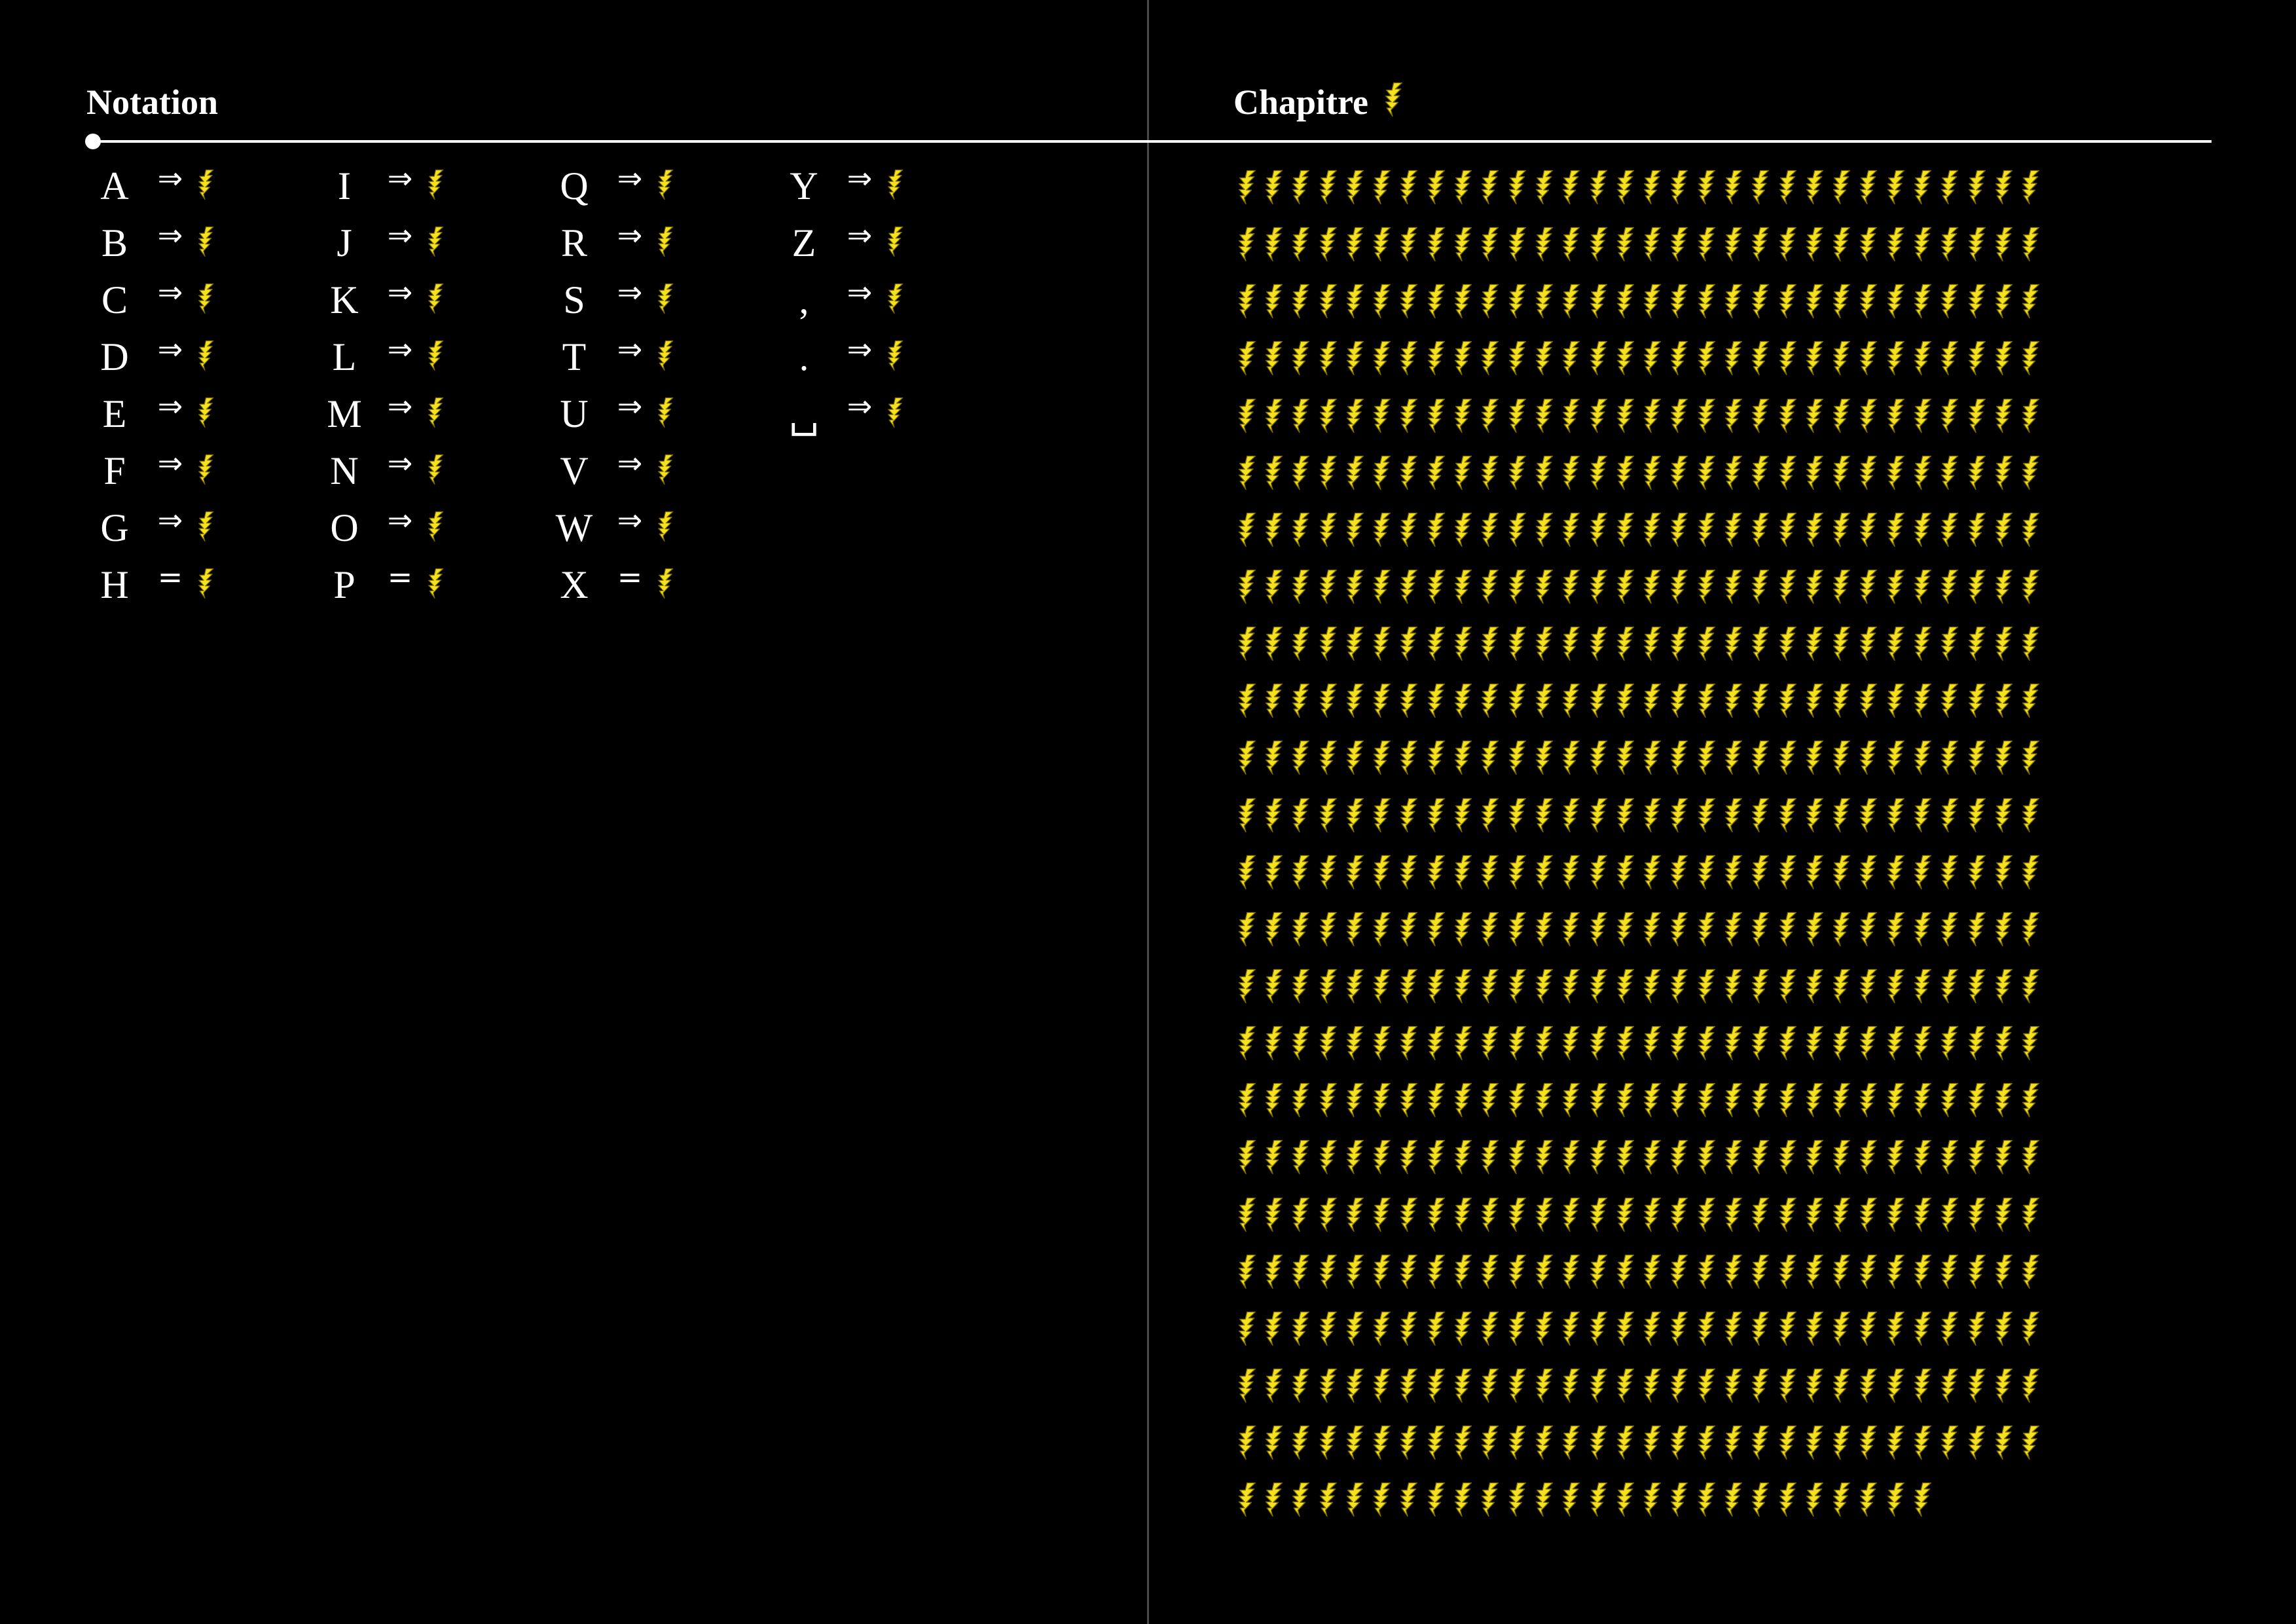 This screenshot has height=1624, width=2296. Describe the element at coordinates (1301, 102) in the screenshot. I see `chapter-title: Chapitre` at that location.